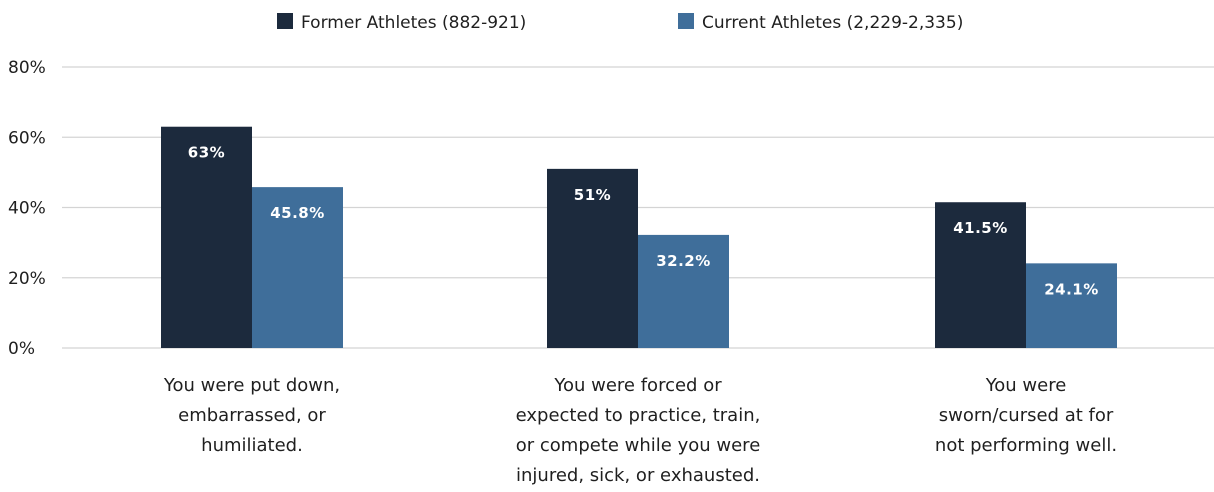  I want to click on y-tick-label: 40%, so click(27, 209).